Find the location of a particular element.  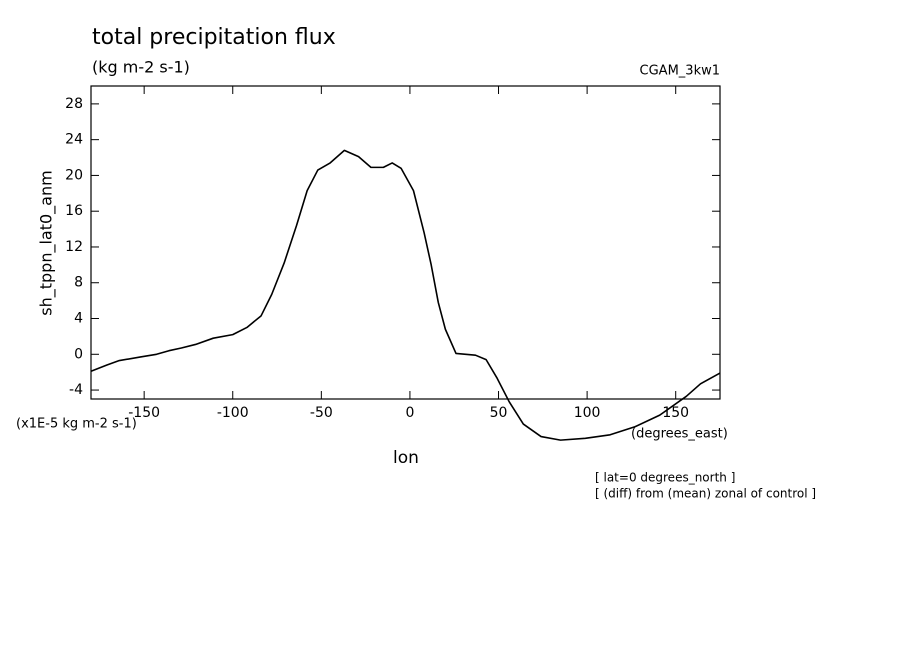

y-tick-label: 16 is located at coordinates (74, 211).